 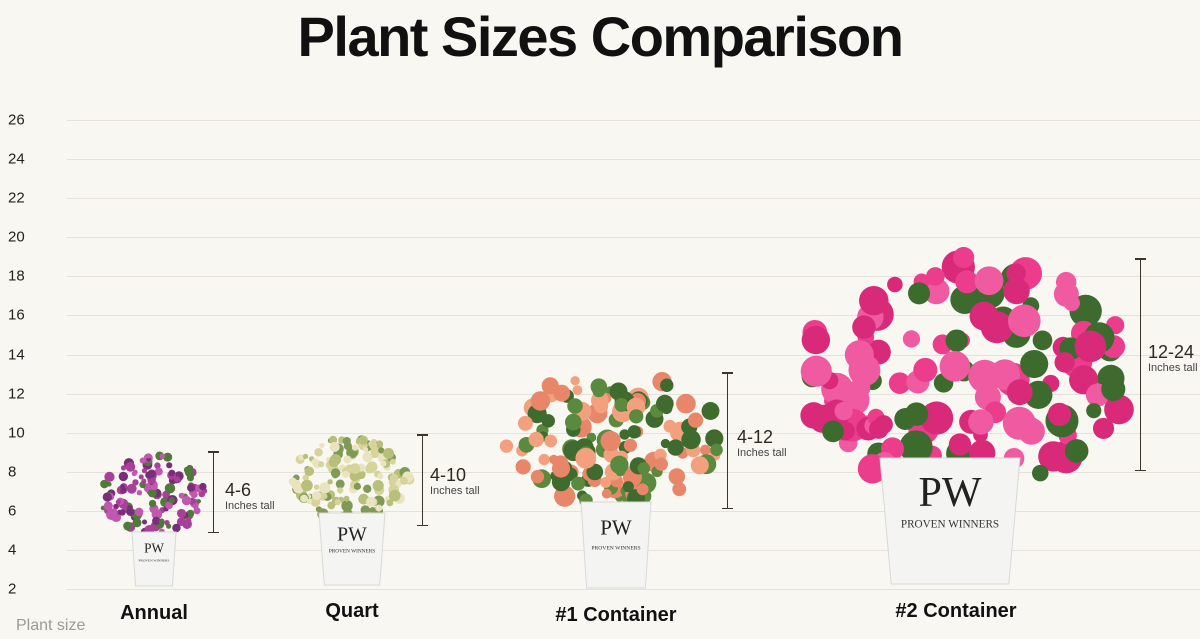 I want to click on range-value: 4-6, so click(x=238, y=490).